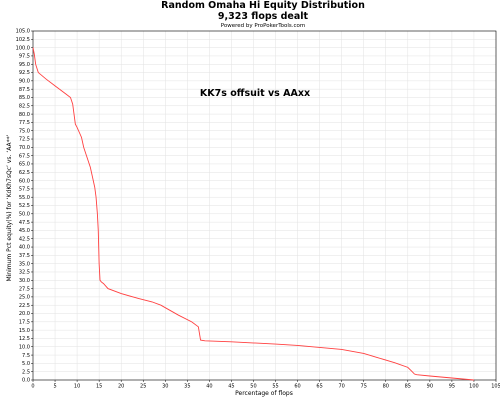 The width and height of the screenshot is (500, 400). What do you see at coordinates (23, 40) in the screenshot?
I see `y-tick-label: 102.5` at bounding box center [23, 40].